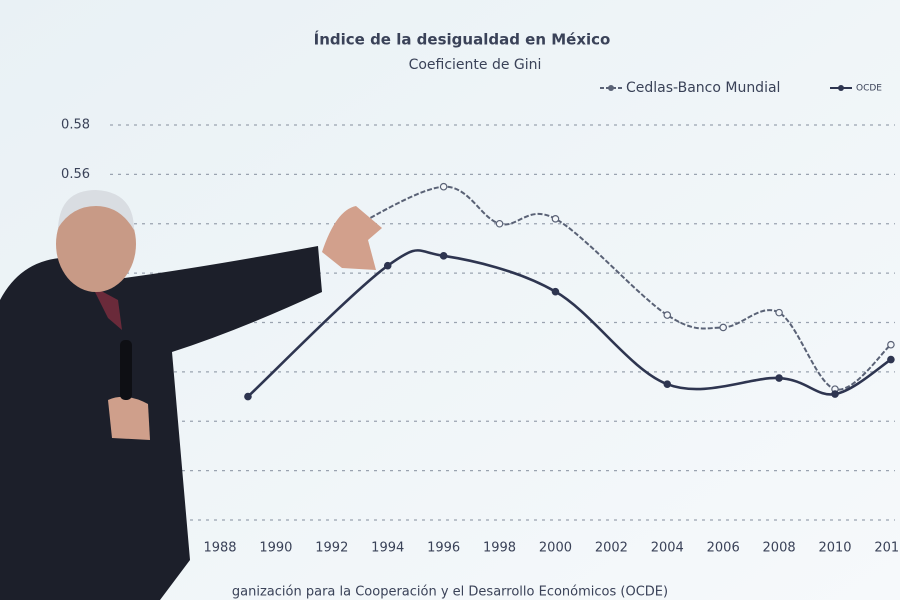  Describe the element at coordinates (834, 548) in the screenshot. I see `x-tick-label: 2010` at that location.